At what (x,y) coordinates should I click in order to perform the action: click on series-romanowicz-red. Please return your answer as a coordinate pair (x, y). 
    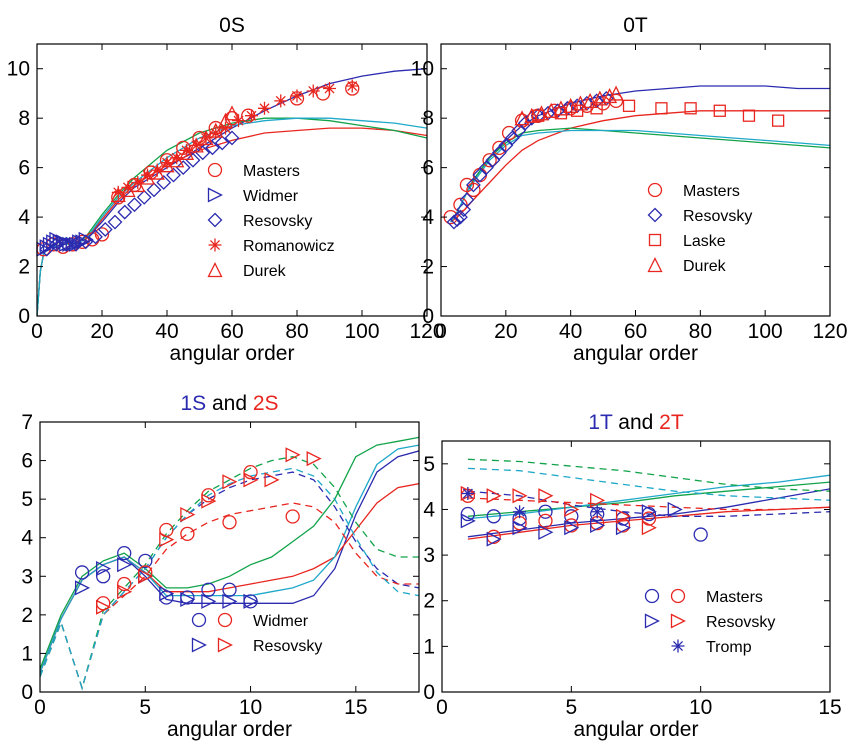
    Looking at the image, I should click on (235, 139).